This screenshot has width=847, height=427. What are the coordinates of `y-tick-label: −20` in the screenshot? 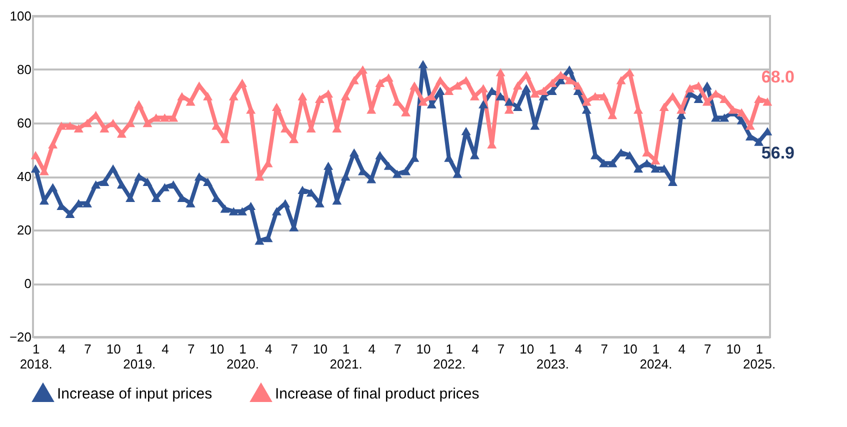 It's located at (20, 337).